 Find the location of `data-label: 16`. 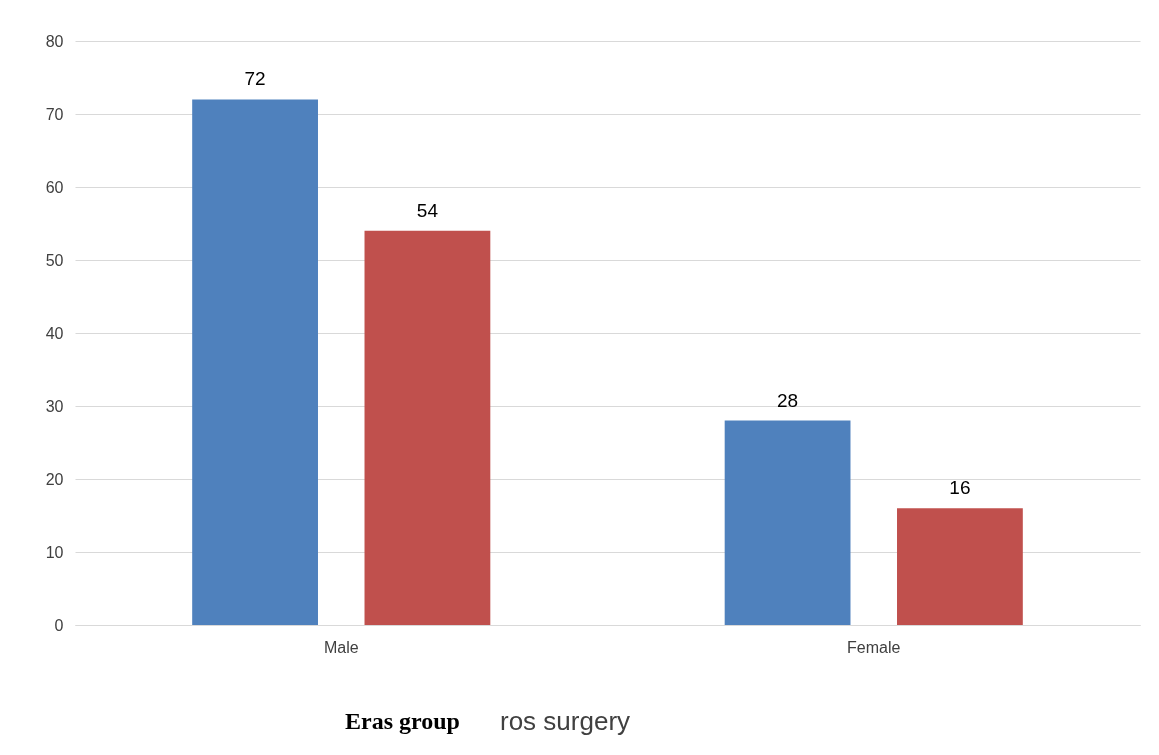

data-label: 16 is located at coordinates (960, 488).